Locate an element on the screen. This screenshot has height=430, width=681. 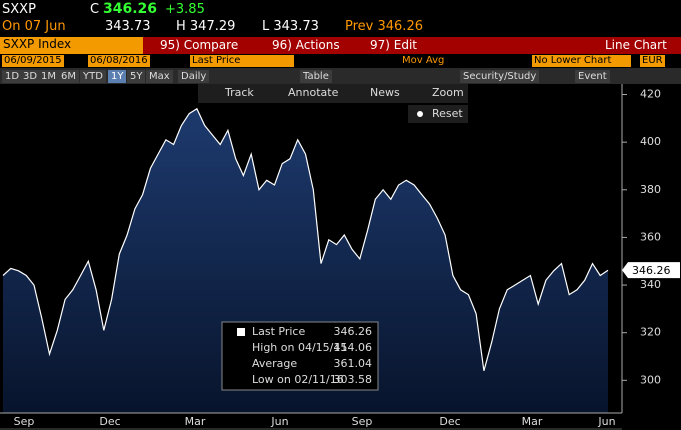
study: Mov Avg is located at coordinates (423, 61).